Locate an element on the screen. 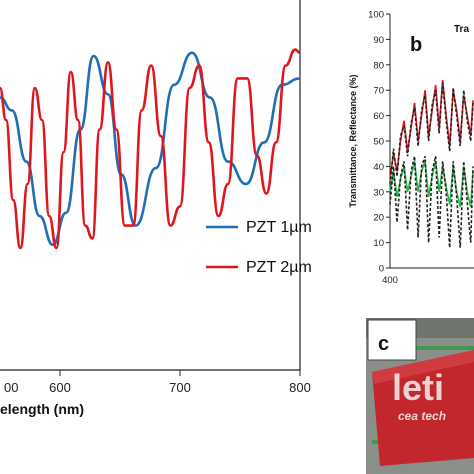  b-y-tick-label: 40 is located at coordinates (378, 167).